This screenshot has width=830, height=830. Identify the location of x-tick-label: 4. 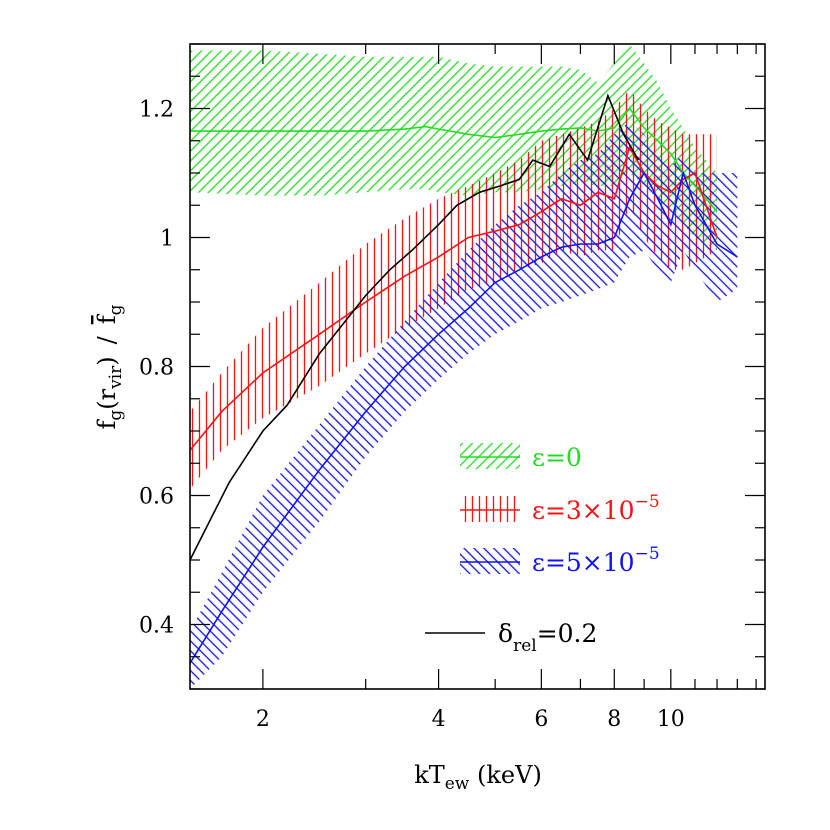
(439, 719).